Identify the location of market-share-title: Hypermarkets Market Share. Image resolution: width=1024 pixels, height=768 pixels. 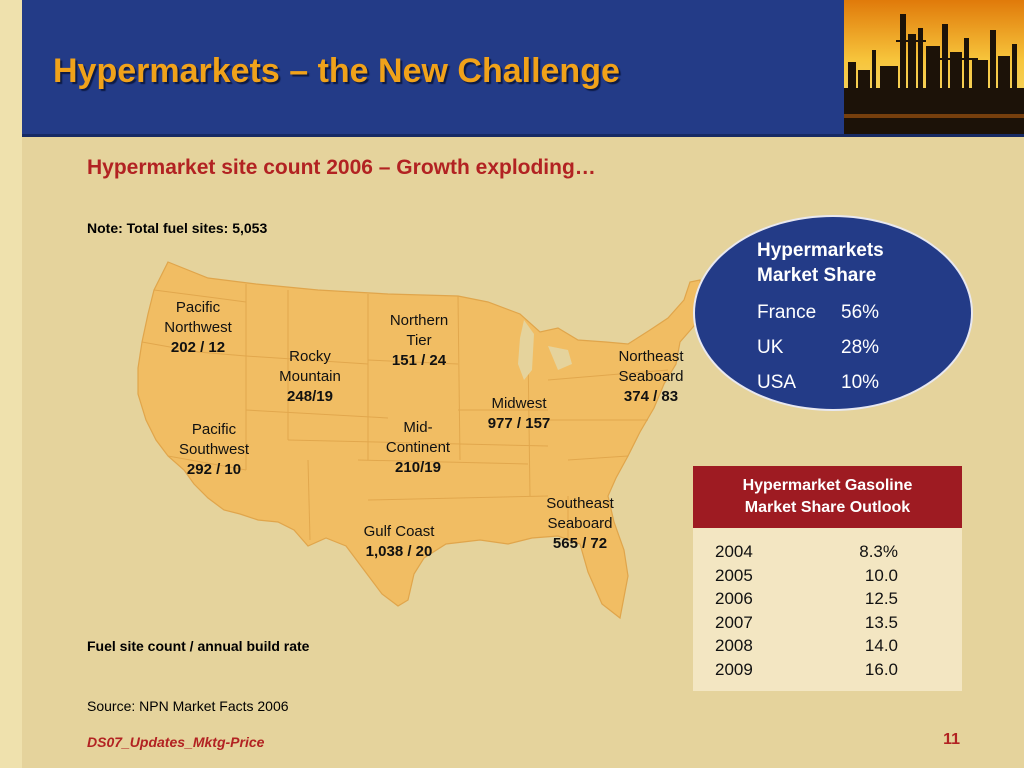
(852, 263).